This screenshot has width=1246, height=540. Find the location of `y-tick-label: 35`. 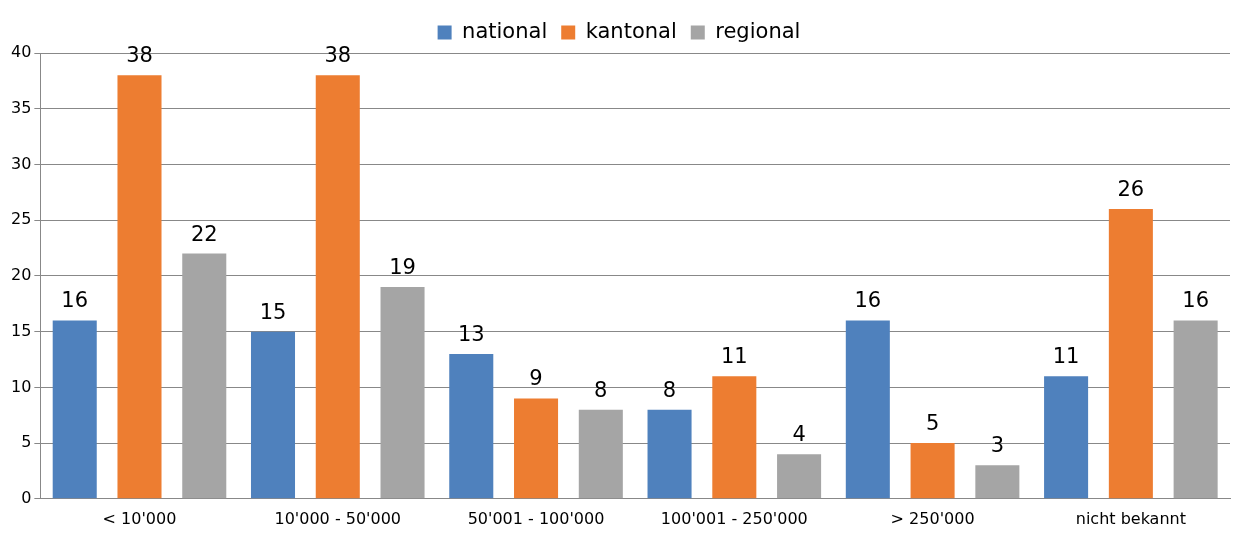

y-tick-label: 35 is located at coordinates (21, 107).